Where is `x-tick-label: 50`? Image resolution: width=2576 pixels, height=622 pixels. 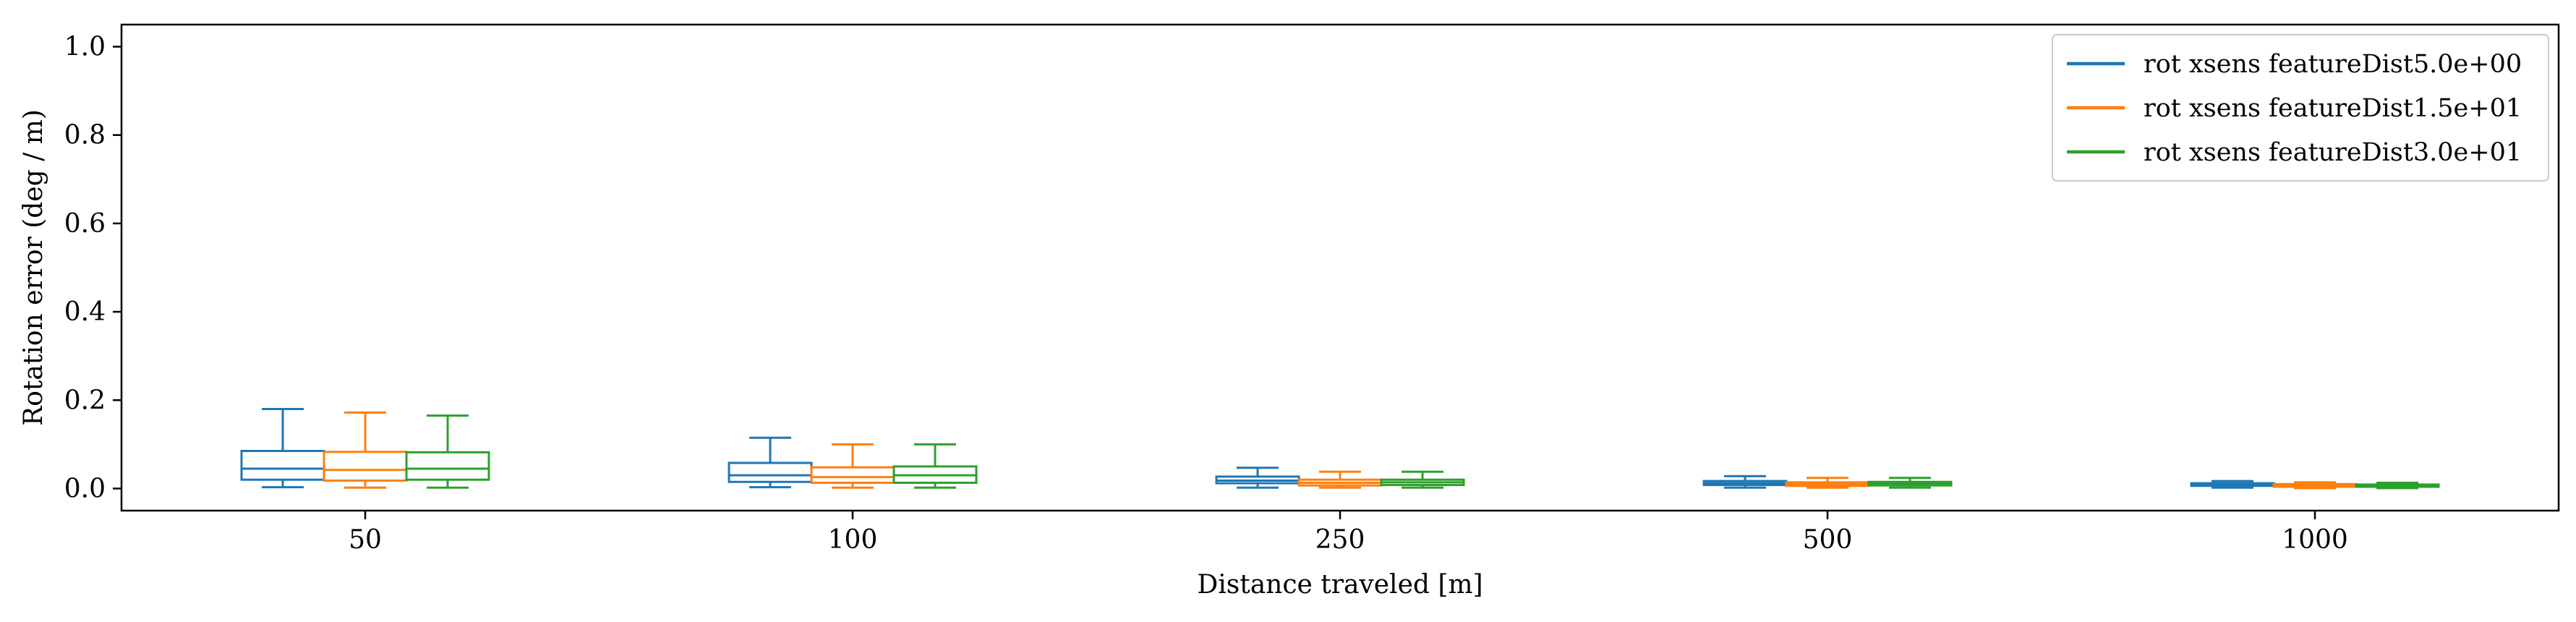 x-tick-label: 50 is located at coordinates (365, 540).